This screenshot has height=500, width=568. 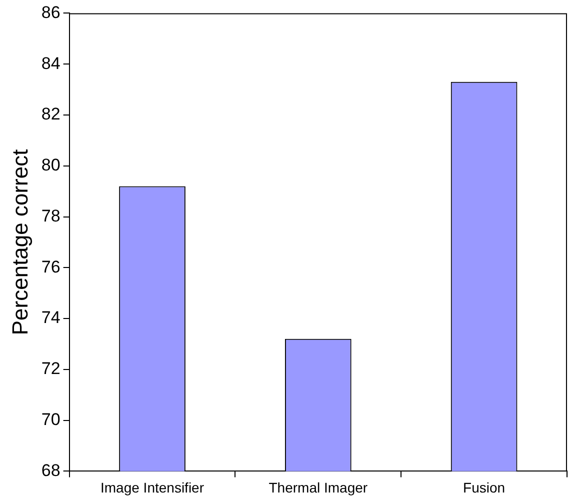 What do you see at coordinates (318, 487) in the screenshot?
I see `x-tick-label: Thermal Imager` at bounding box center [318, 487].